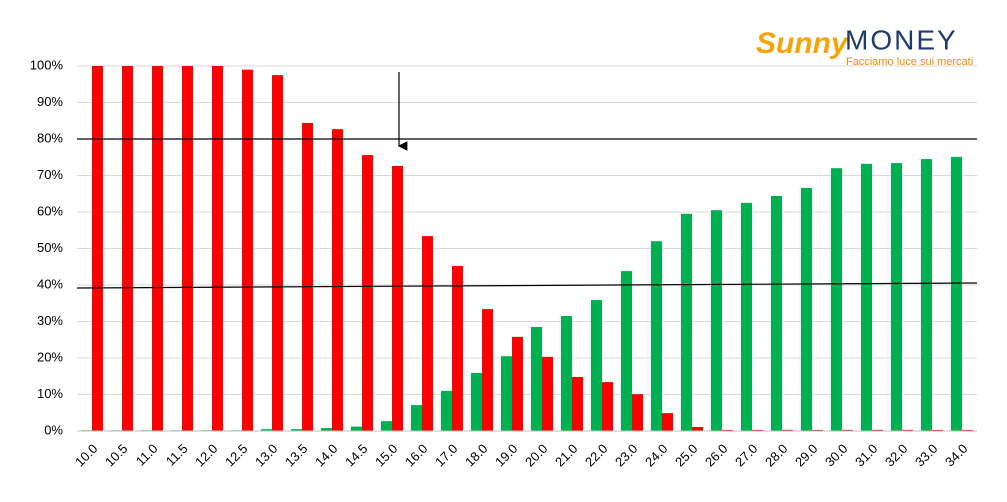  I want to click on logo-brand: Sunny, so click(802, 43).